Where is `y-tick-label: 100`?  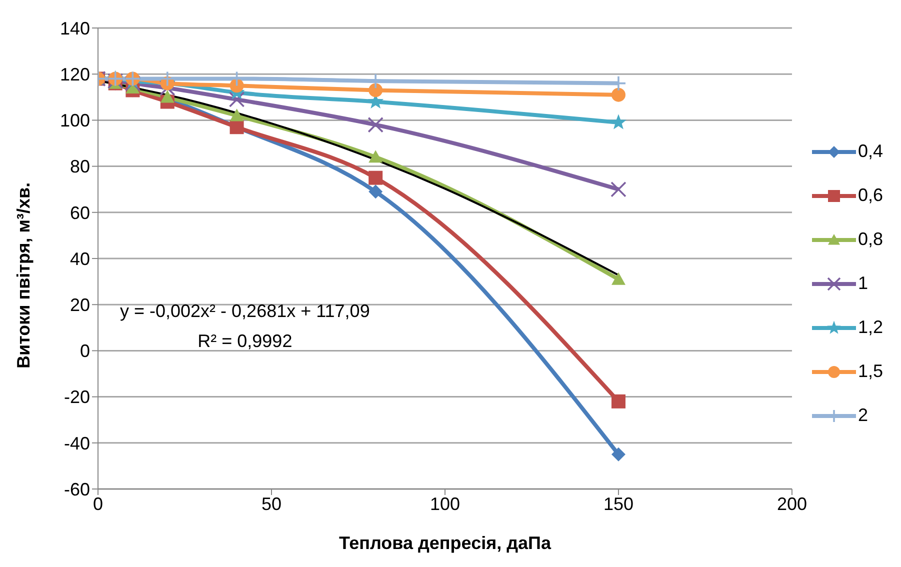 y-tick-label: 100 is located at coordinates (75, 120).